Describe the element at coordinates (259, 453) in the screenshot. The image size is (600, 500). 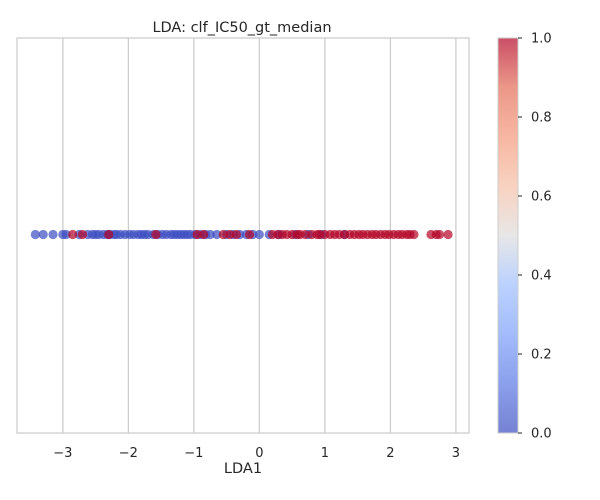
I see `x-tick-label: 0` at that location.